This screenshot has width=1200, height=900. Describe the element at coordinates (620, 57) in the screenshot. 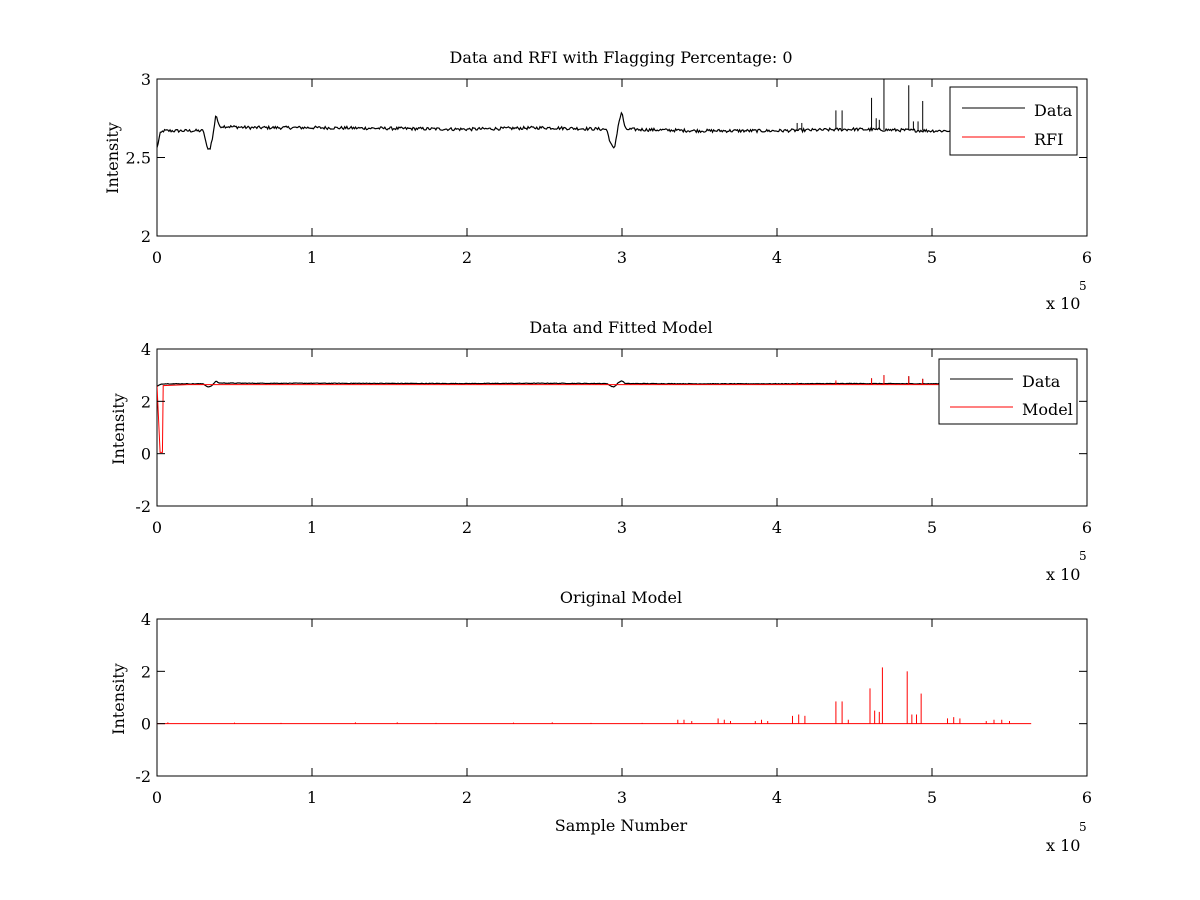

I see `panel-1-title: Data and RFI with Flagging Percentage: 0` at that location.